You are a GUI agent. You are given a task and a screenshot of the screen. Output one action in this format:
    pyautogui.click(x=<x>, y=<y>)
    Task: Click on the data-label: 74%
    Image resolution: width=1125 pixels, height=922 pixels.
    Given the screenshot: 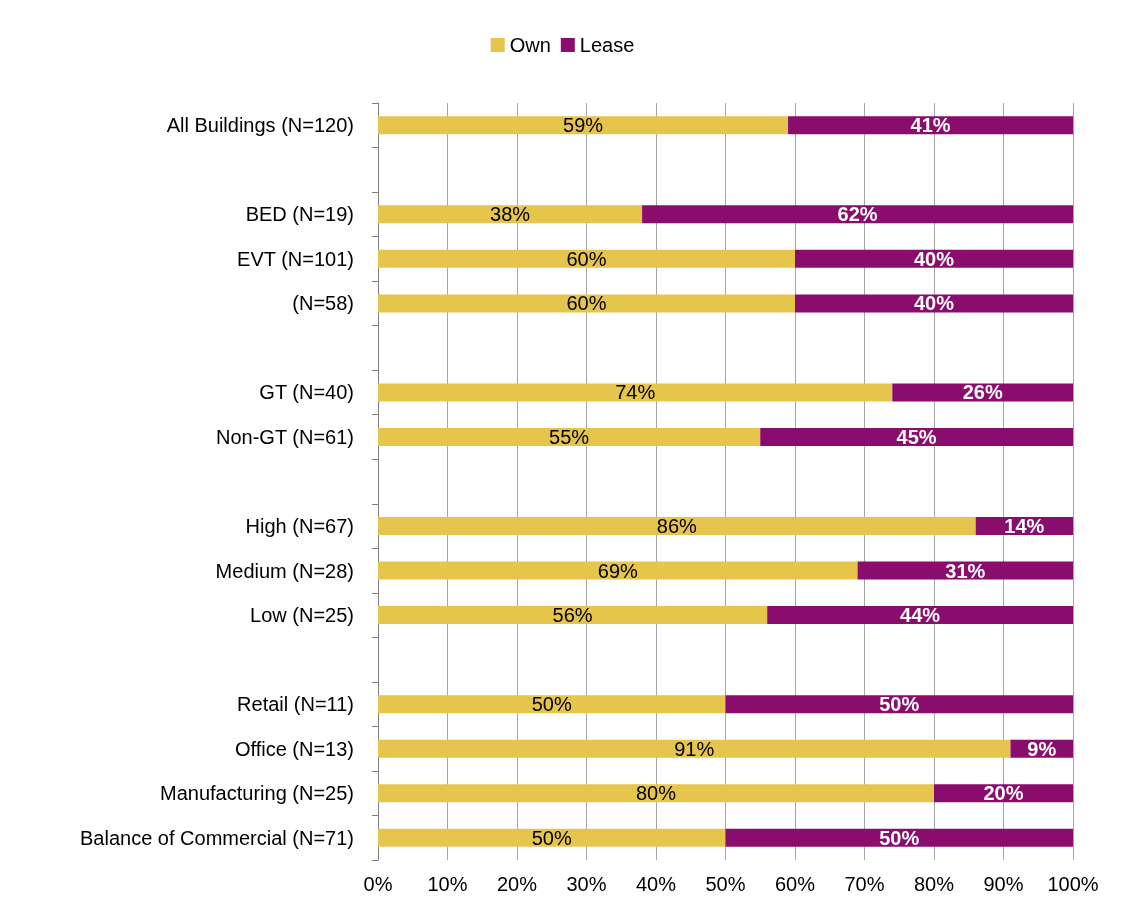 What is the action you would take?
    pyautogui.click(x=635, y=392)
    